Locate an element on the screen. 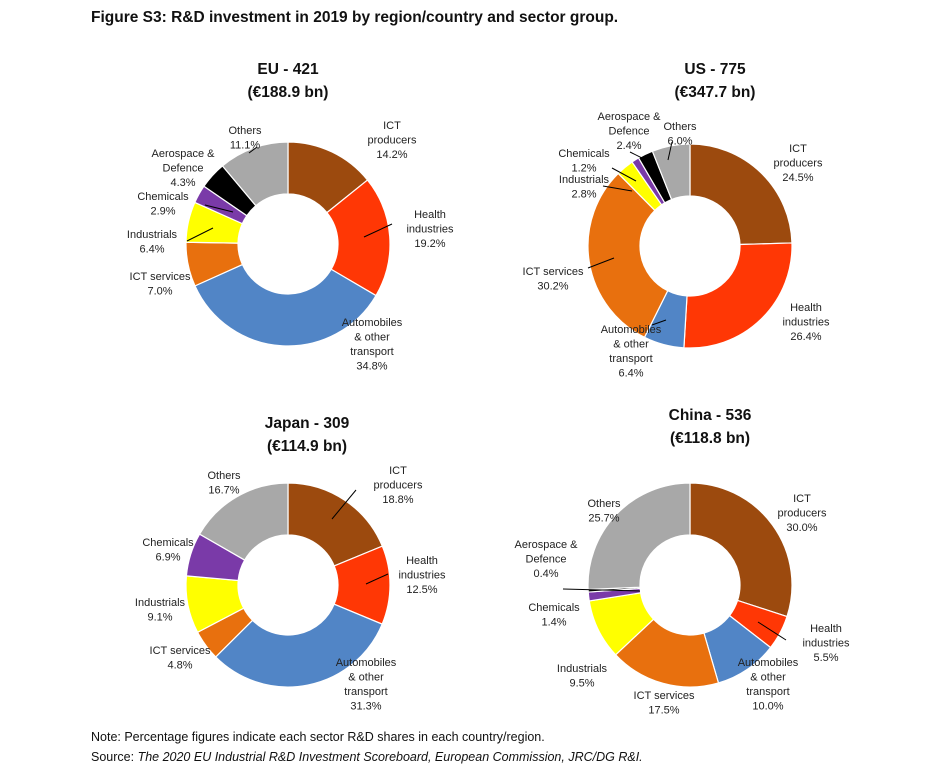 This screenshot has width=945, height=778. data-label-chemicals: Chemicals 1.2% is located at coordinates (584, 161).